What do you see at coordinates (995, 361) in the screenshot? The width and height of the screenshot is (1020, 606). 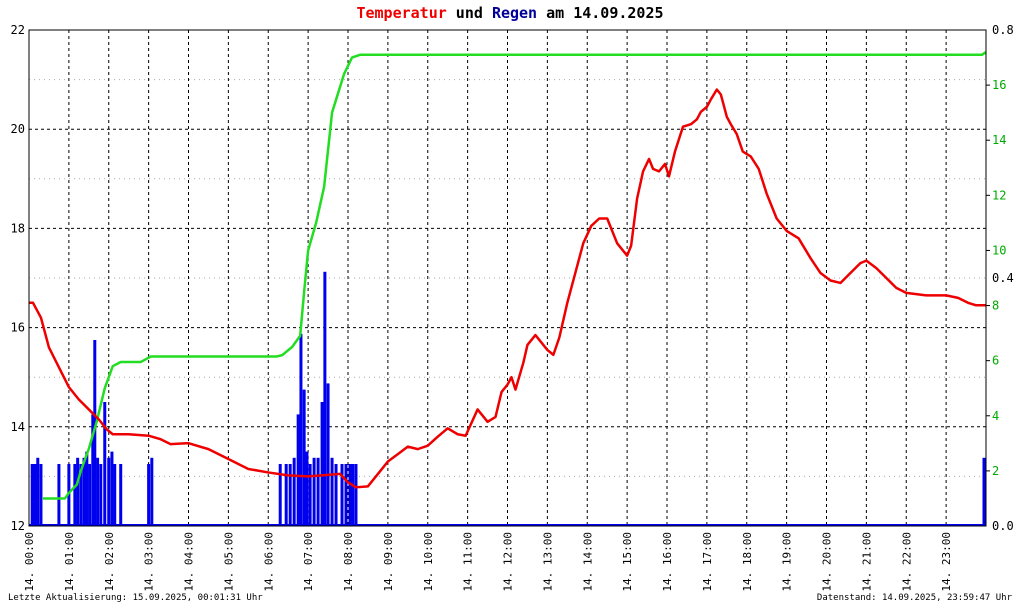 I see `y-right-total-tick-label: 6` at bounding box center [995, 361].